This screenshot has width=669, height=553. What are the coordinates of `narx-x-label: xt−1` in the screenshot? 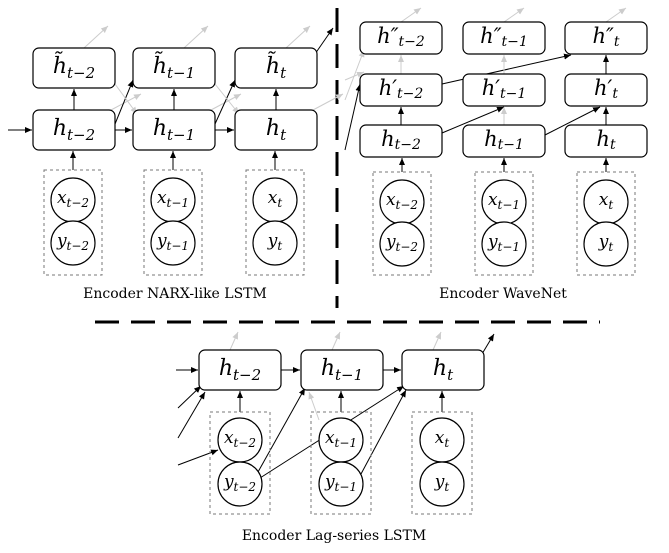 It's located at (173, 199).